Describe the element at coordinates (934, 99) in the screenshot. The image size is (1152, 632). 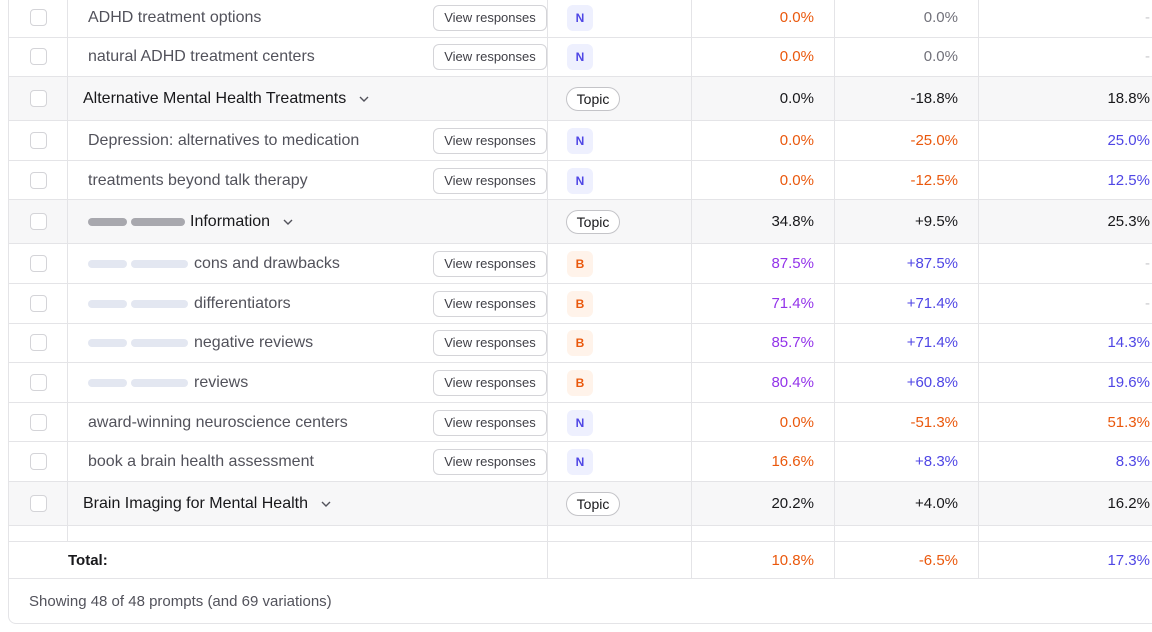
I see `metric-value: -18.8%` at that location.